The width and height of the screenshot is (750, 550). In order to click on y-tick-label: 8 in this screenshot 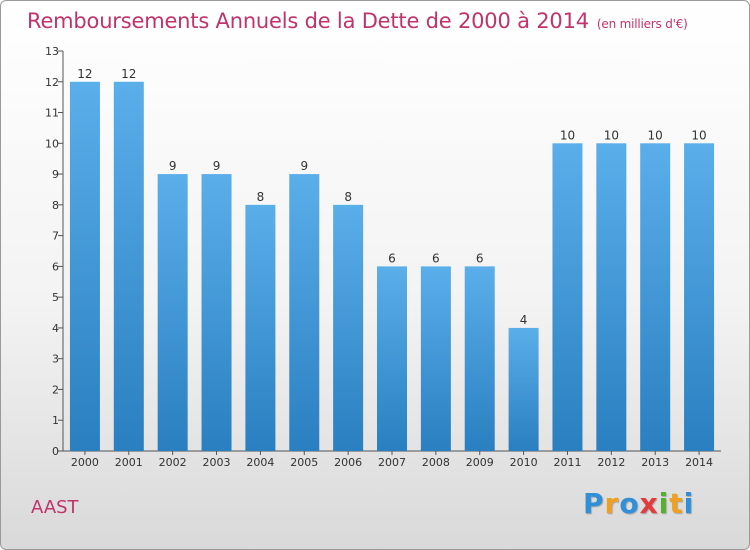, I will do `click(55, 205)`.